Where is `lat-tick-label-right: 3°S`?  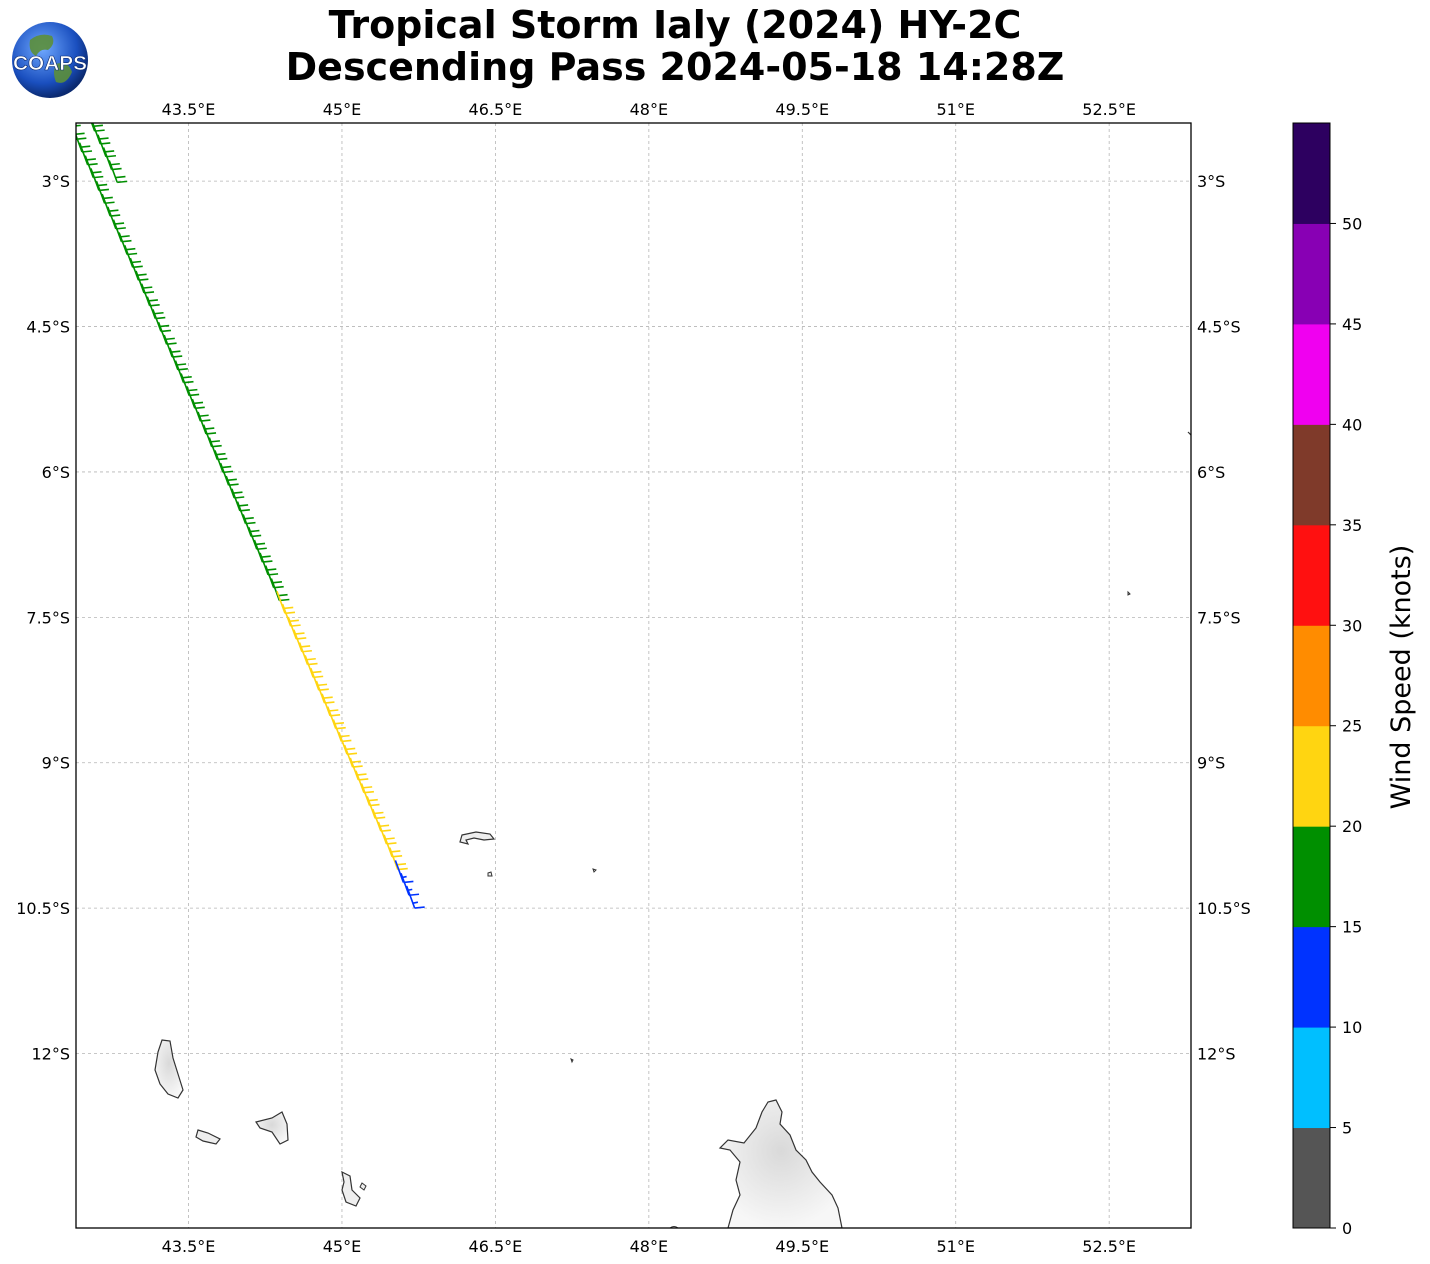 lat-tick-label-right: 3°S is located at coordinates (1211, 181).